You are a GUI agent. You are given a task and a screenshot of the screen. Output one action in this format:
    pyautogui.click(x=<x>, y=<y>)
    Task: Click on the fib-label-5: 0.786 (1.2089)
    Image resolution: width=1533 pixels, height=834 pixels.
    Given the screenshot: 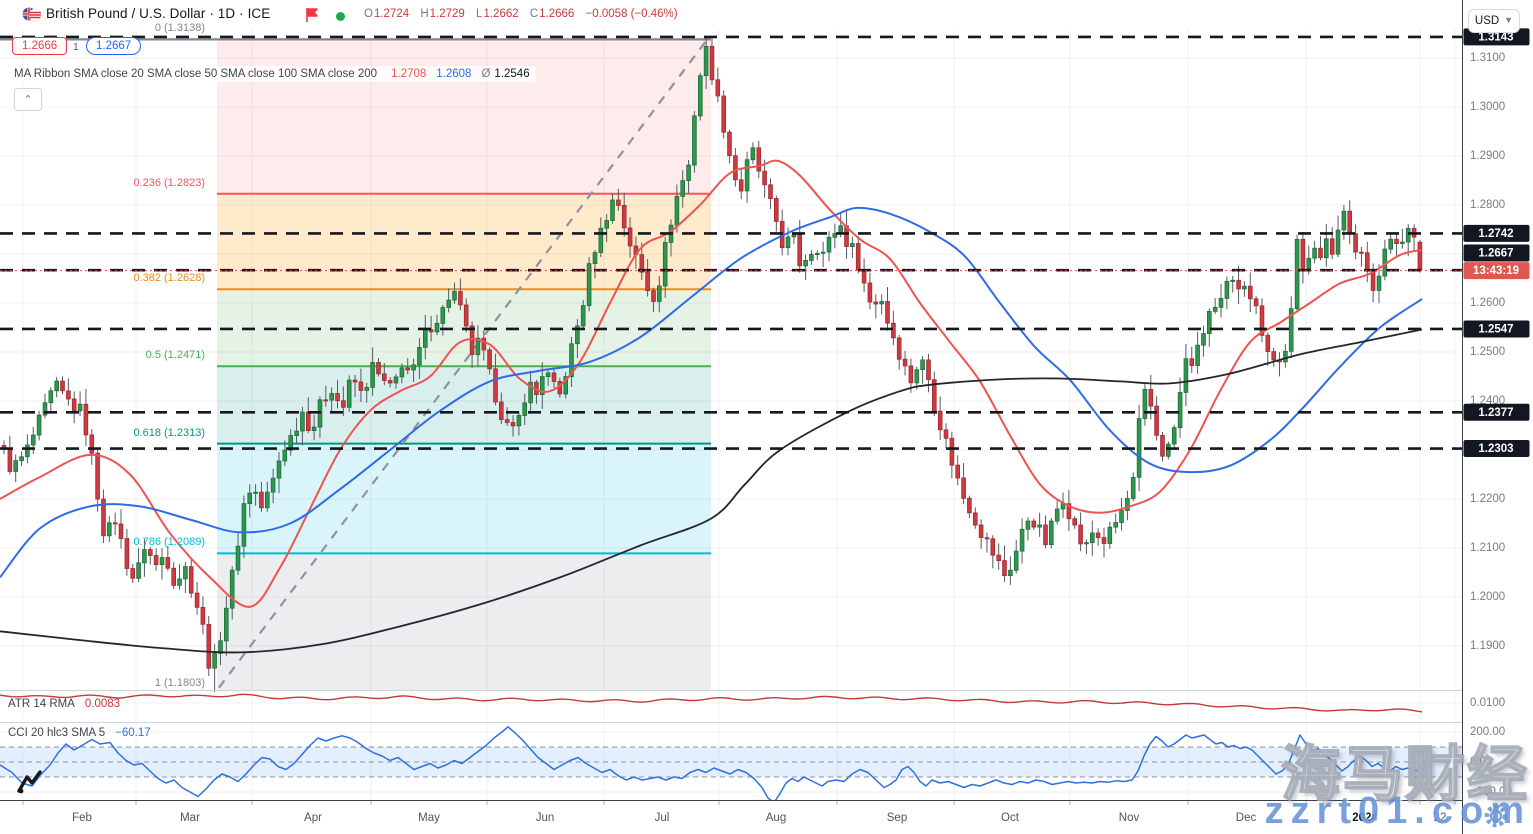 What is the action you would take?
    pyautogui.click(x=169, y=542)
    